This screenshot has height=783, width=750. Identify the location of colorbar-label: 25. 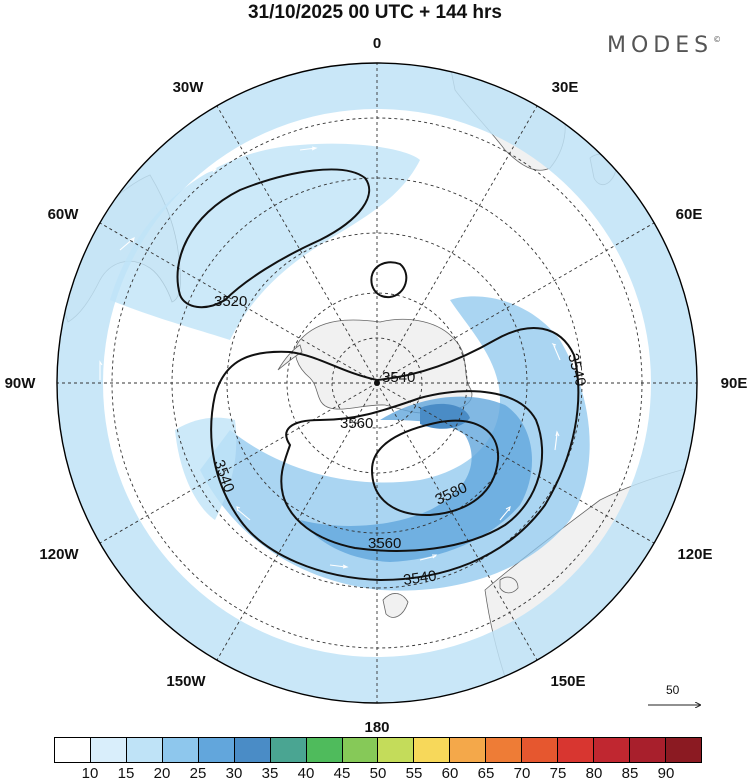
(198, 773).